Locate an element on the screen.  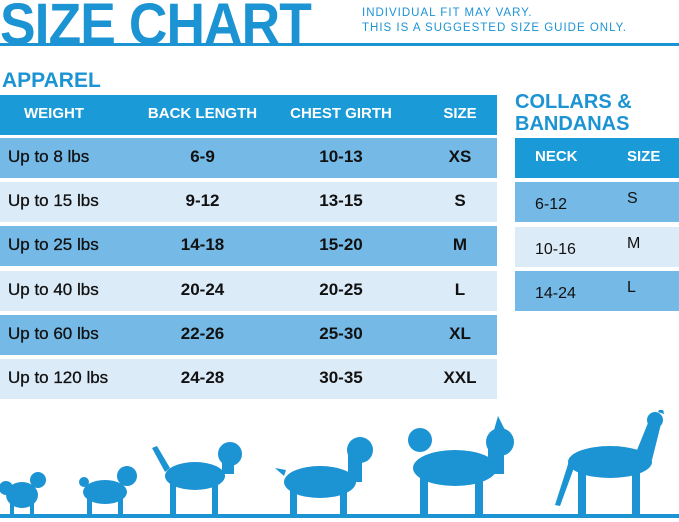
table-cell: Up to 15 lbs is located at coordinates (53, 200).